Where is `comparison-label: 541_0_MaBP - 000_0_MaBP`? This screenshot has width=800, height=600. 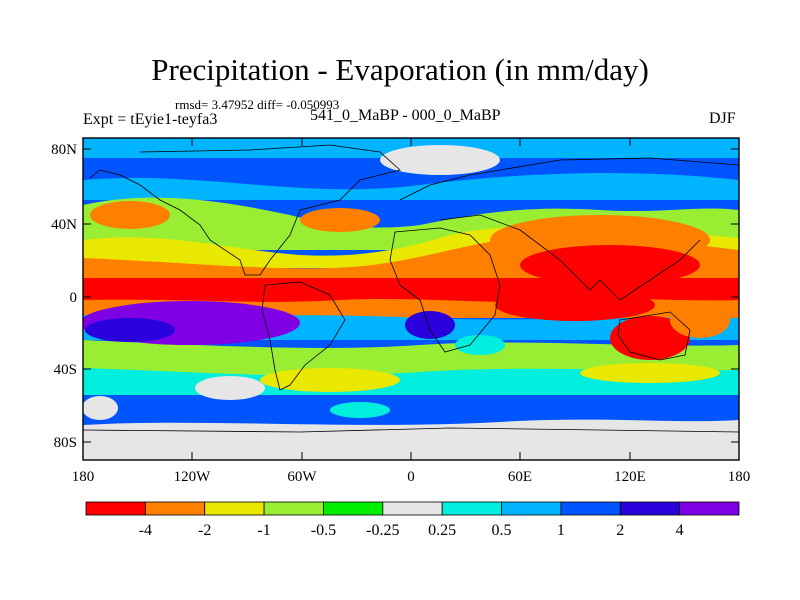
comparison-label: 541_0_MaBP - 000_0_MaBP is located at coordinates (405, 115).